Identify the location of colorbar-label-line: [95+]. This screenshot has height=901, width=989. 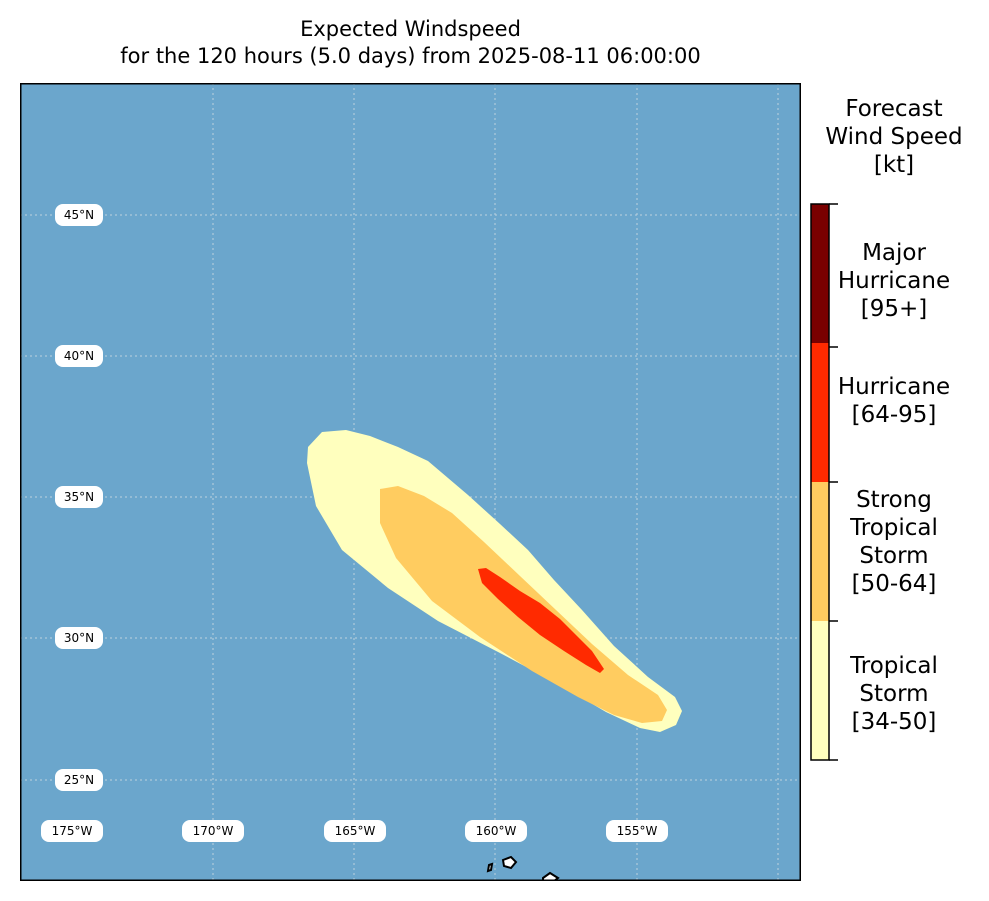
(894, 309).